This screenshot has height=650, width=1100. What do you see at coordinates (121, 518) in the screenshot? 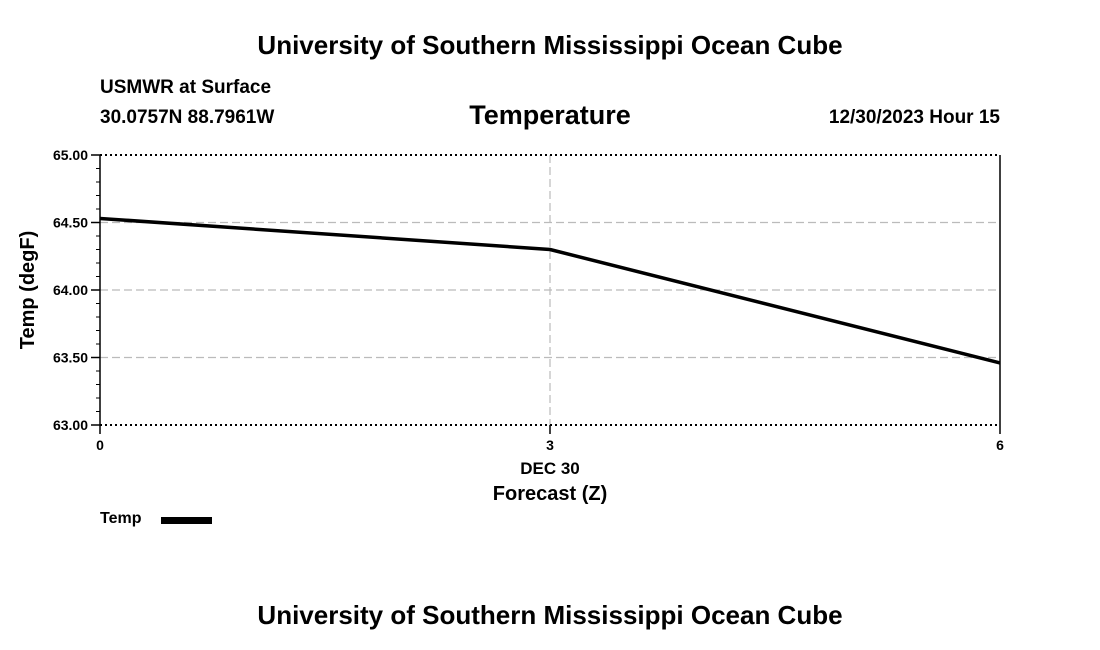
I see `legend-label-temp: Temp` at bounding box center [121, 518].